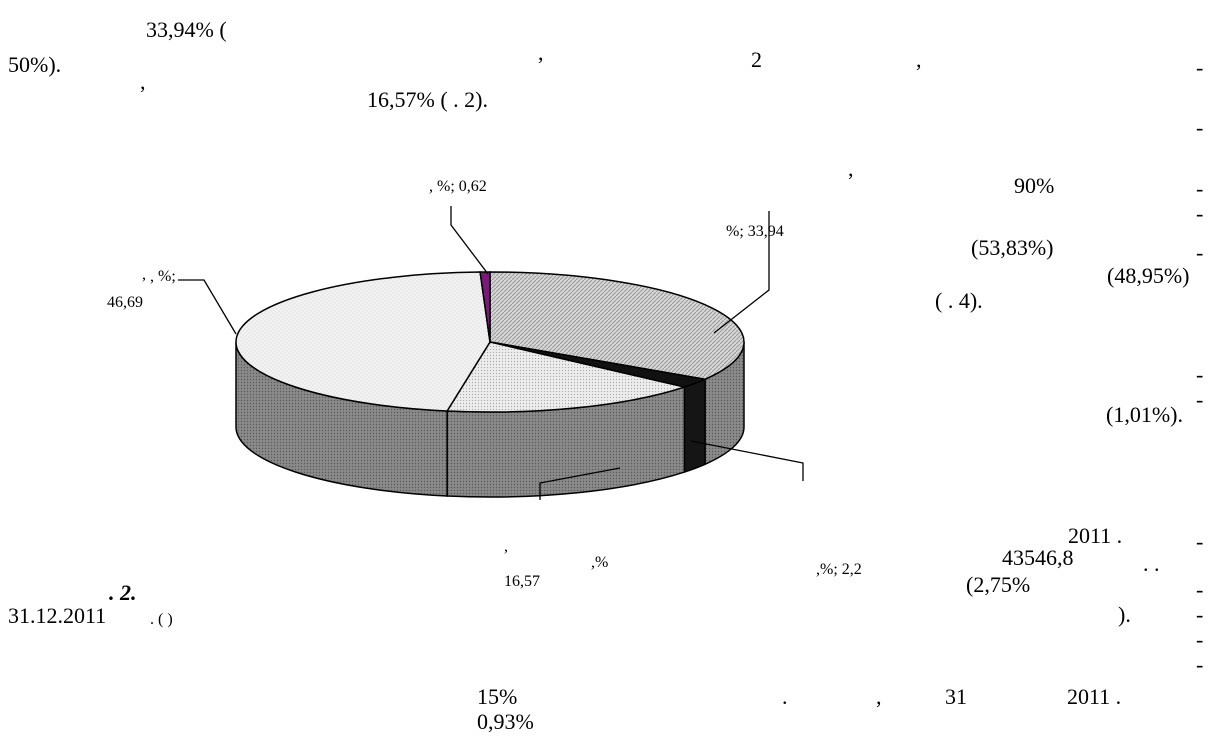 This screenshot has width=1220, height=750. Describe the element at coordinates (427, 99) in the screenshot. I see `text-16-57-ref: 16,57% ( . 2).` at that location.